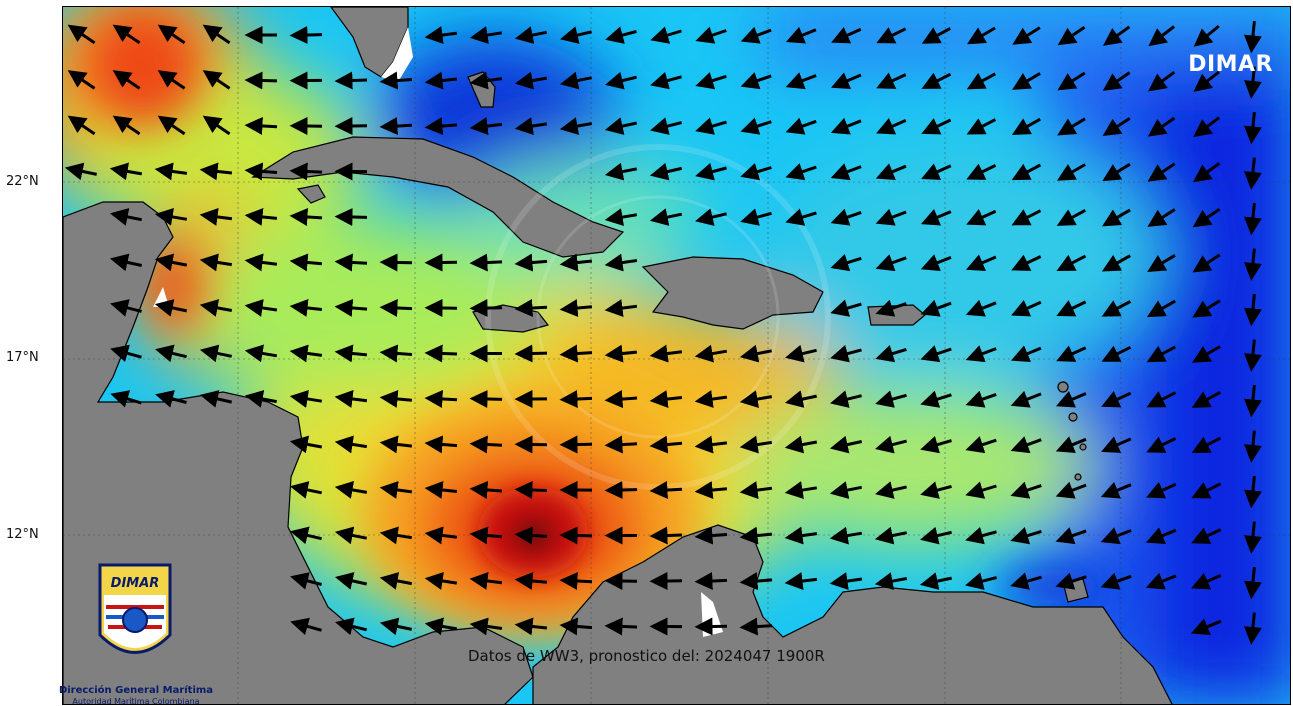 Image resolution: width=1293 pixels, height=706 pixels. Describe the element at coordinates (135, 620) in the screenshot. I see `dimar-emblem: DIMAR` at that location.